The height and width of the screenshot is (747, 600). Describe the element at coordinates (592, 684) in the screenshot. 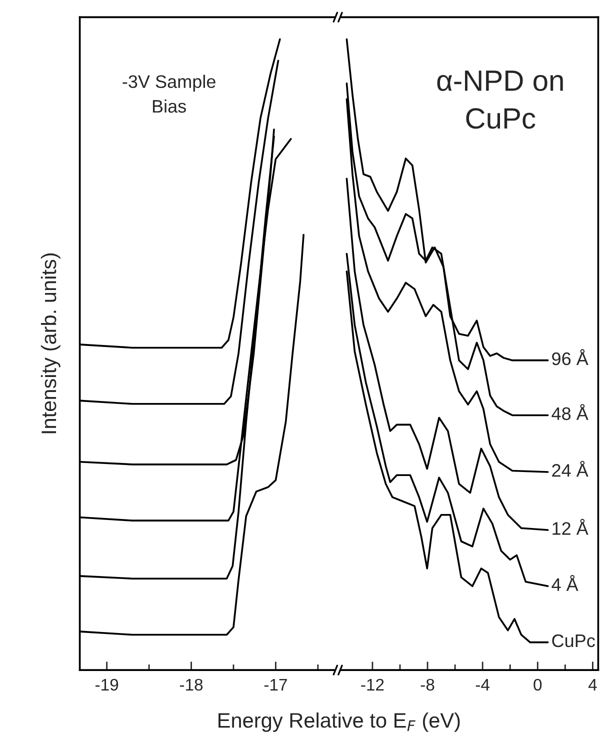

I see `x-tick-label: 4` at that location.